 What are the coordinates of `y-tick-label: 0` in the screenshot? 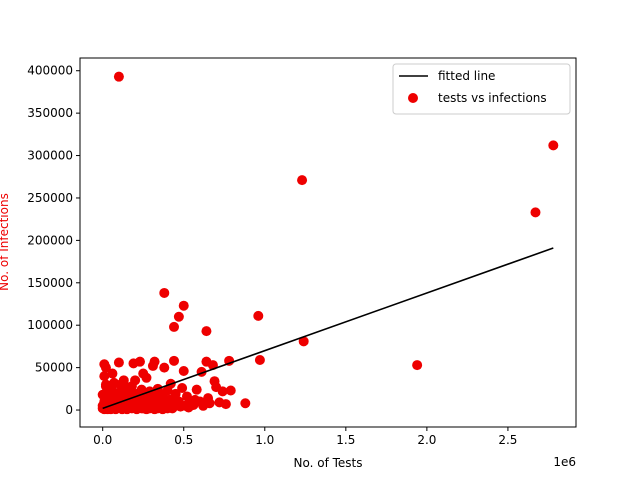 It's located at (69, 410).